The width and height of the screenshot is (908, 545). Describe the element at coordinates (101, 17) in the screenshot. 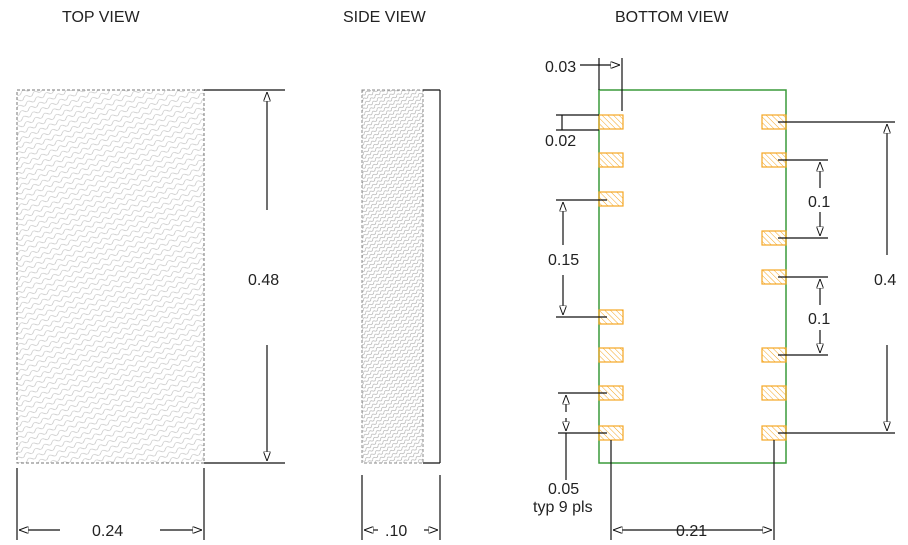

I see `top-view-title: TOP VIEW` at that location.